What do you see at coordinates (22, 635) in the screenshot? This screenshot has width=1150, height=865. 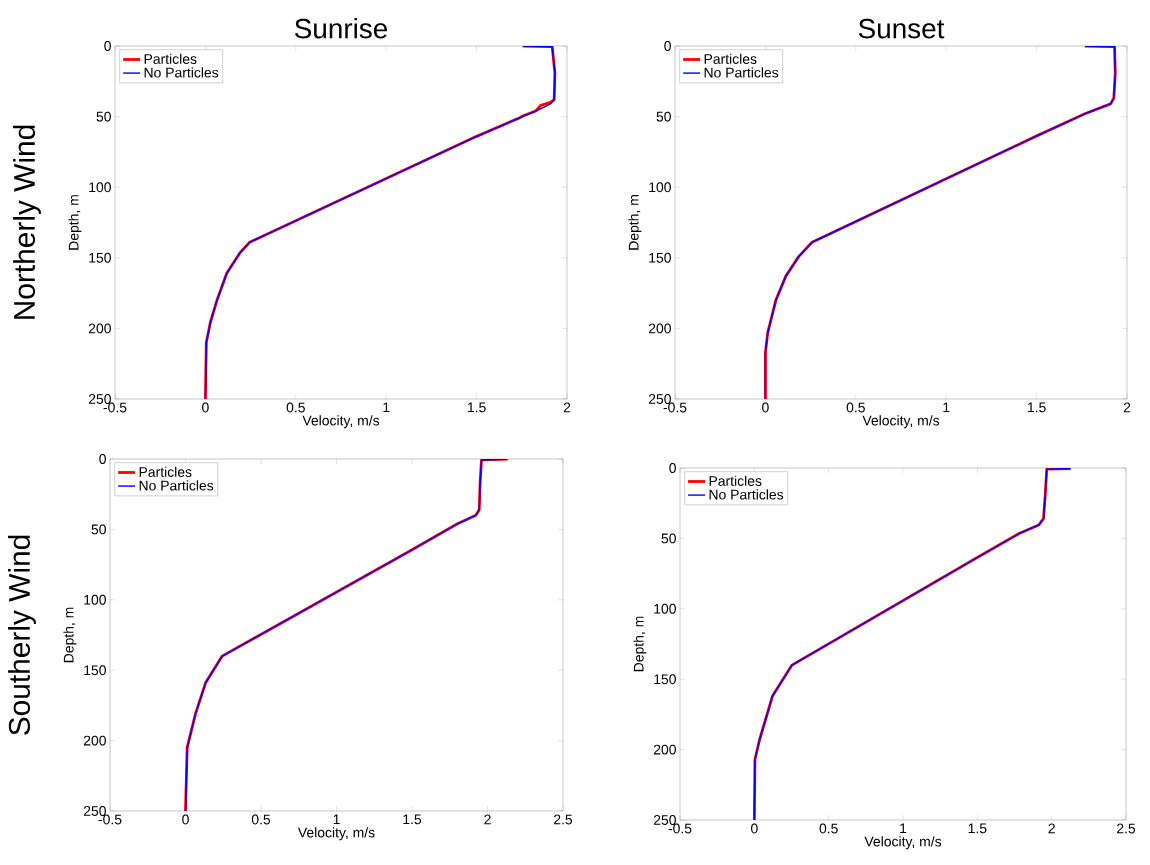 I see `text: Southerly Wind` at bounding box center [22, 635].